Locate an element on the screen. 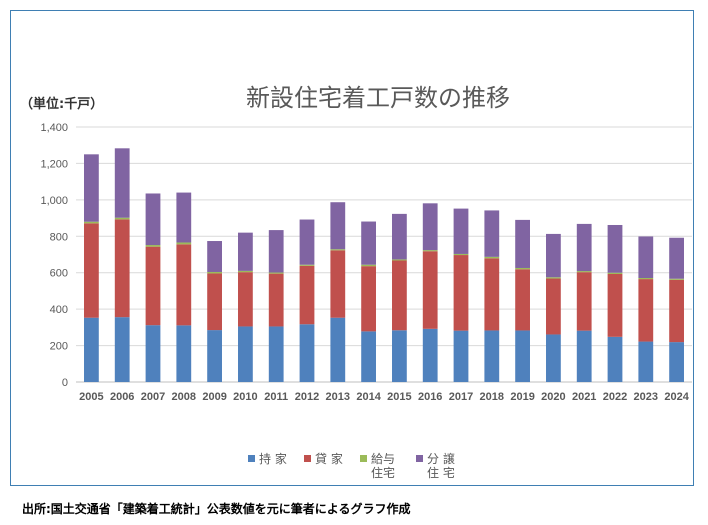  x-tick-label: 2012 is located at coordinates (307, 397).